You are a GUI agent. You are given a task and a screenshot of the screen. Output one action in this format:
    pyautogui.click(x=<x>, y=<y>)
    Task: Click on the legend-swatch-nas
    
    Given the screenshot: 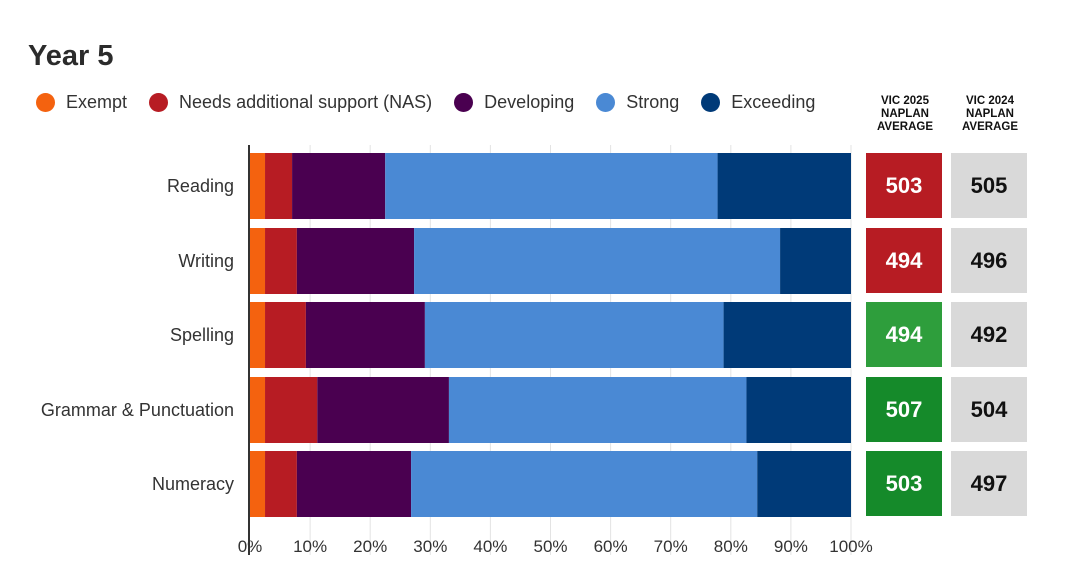 What is the action you would take?
    pyautogui.click(x=159, y=102)
    